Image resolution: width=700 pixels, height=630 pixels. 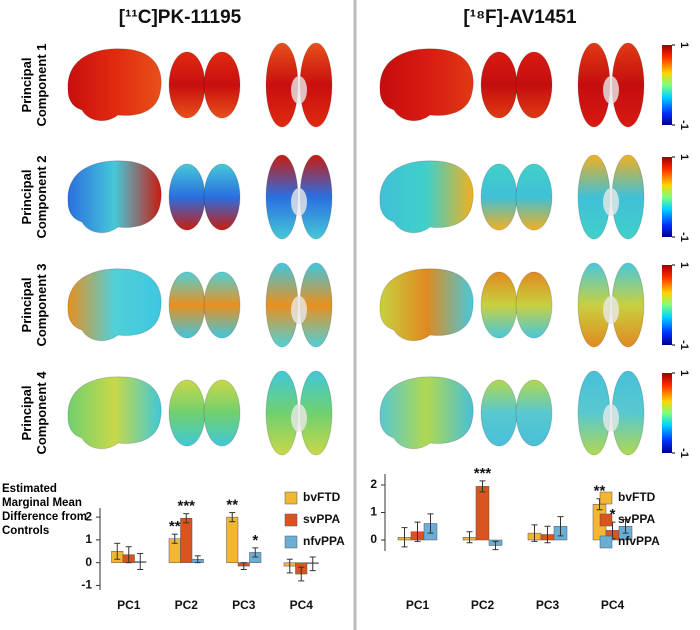 What do you see at coordinates (34, 197) in the screenshot?
I see `row-label: Principal Component 2` at bounding box center [34, 197].